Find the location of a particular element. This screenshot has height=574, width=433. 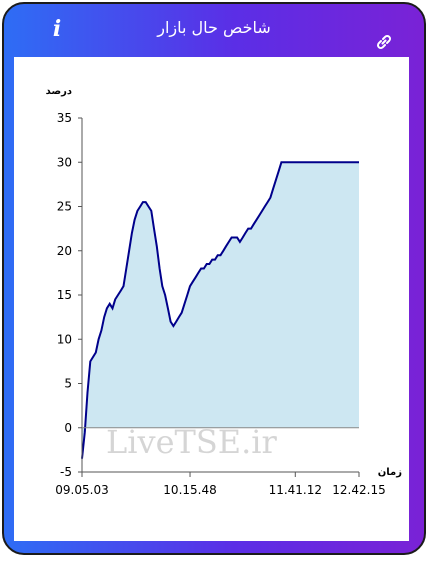

card-title: شاخص حال بازار is located at coordinates (214, 27).